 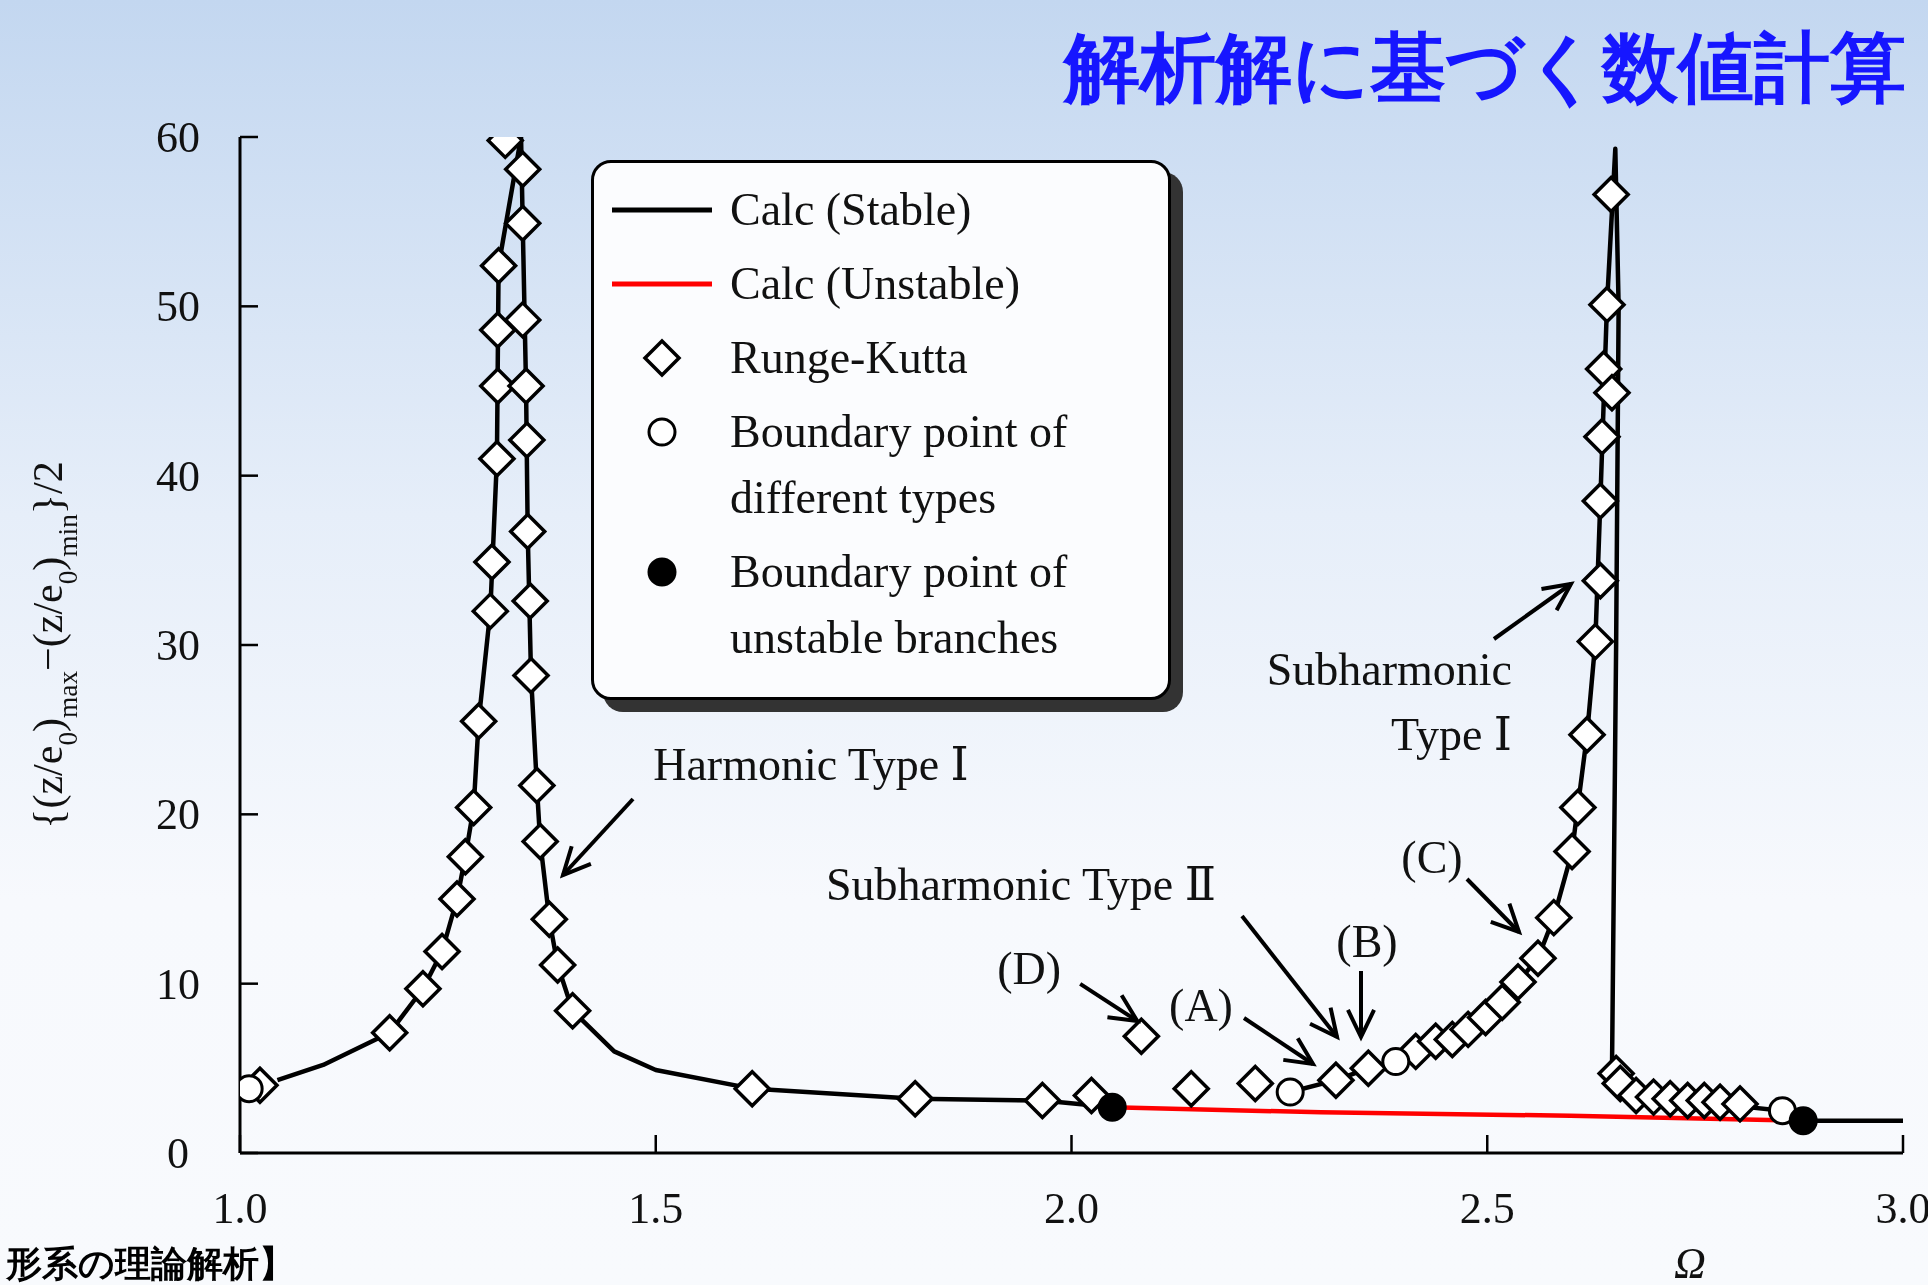 I want to click on legend-label: Boundary point of unstable branches, so click(x=899, y=605).